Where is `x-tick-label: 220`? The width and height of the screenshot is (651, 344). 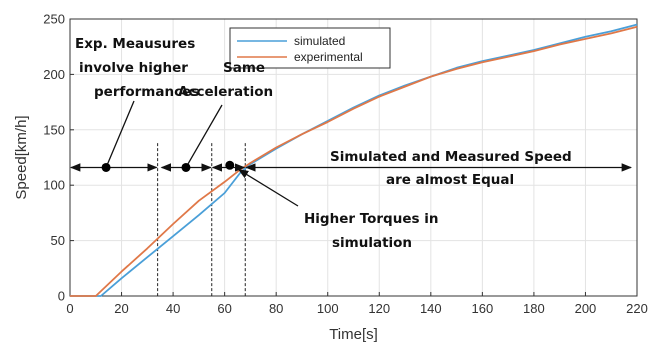 x-tick-label: 220 is located at coordinates (637, 308).